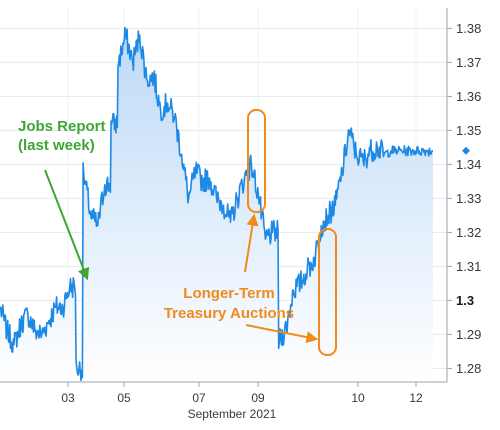 The height and width of the screenshot is (430, 500). Describe the element at coordinates (258, 398) in the screenshot. I see `x-tick-label: 09` at that location.